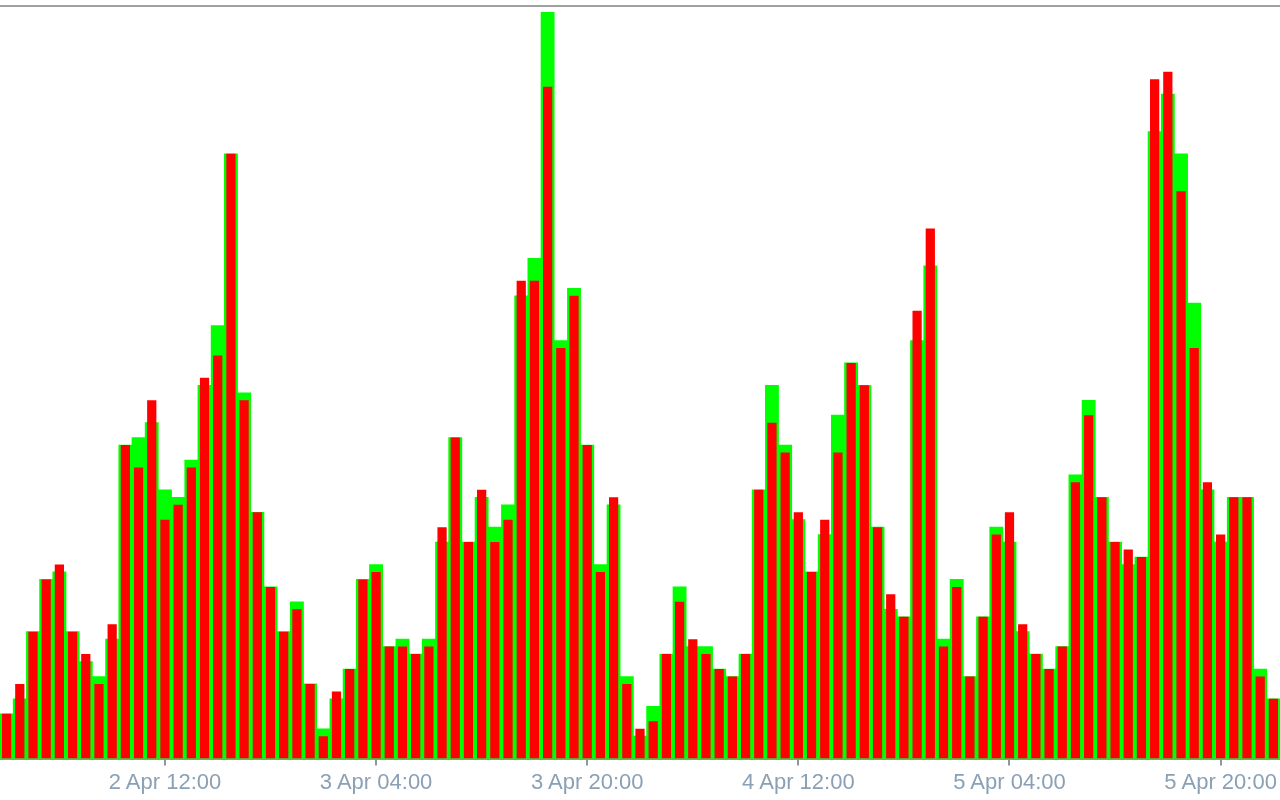  What do you see at coordinates (1220, 781) in the screenshot?
I see `x-tick-label: 5 Apr 20:00` at bounding box center [1220, 781].